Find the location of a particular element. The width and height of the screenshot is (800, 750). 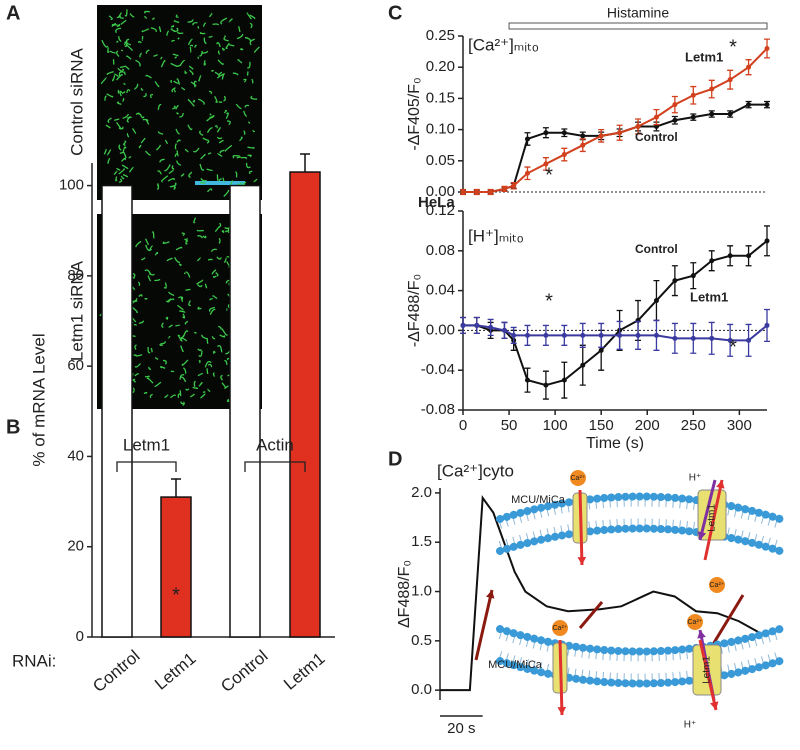

y-tick-label: 60 is located at coordinates (75, 365).